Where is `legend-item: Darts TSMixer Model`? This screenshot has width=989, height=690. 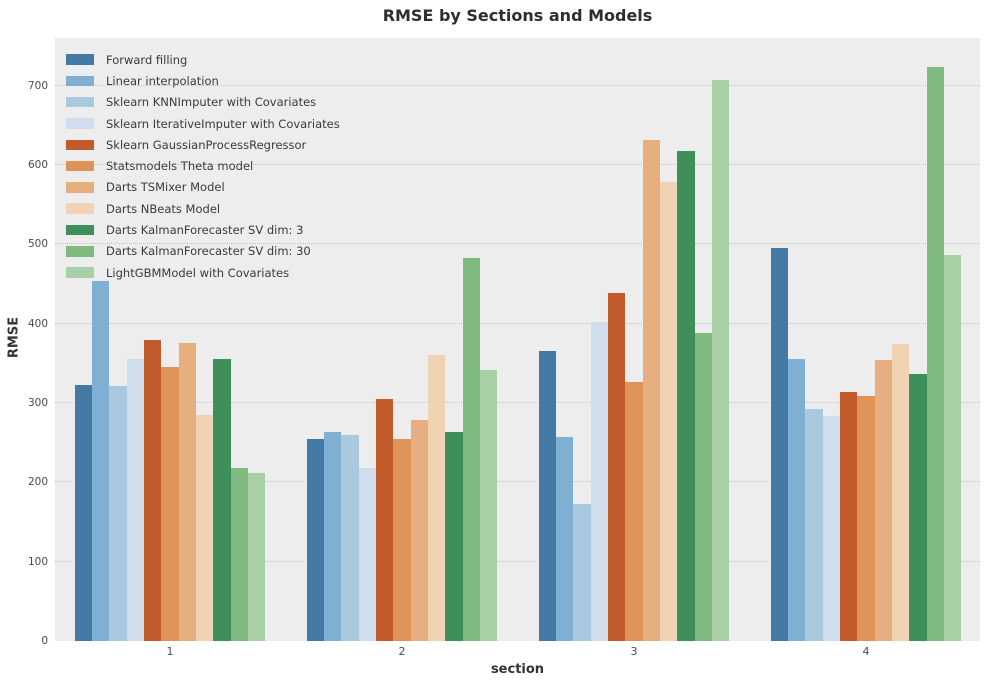 legend-item: Darts TSMixer Model is located at coordinates (203, 187).